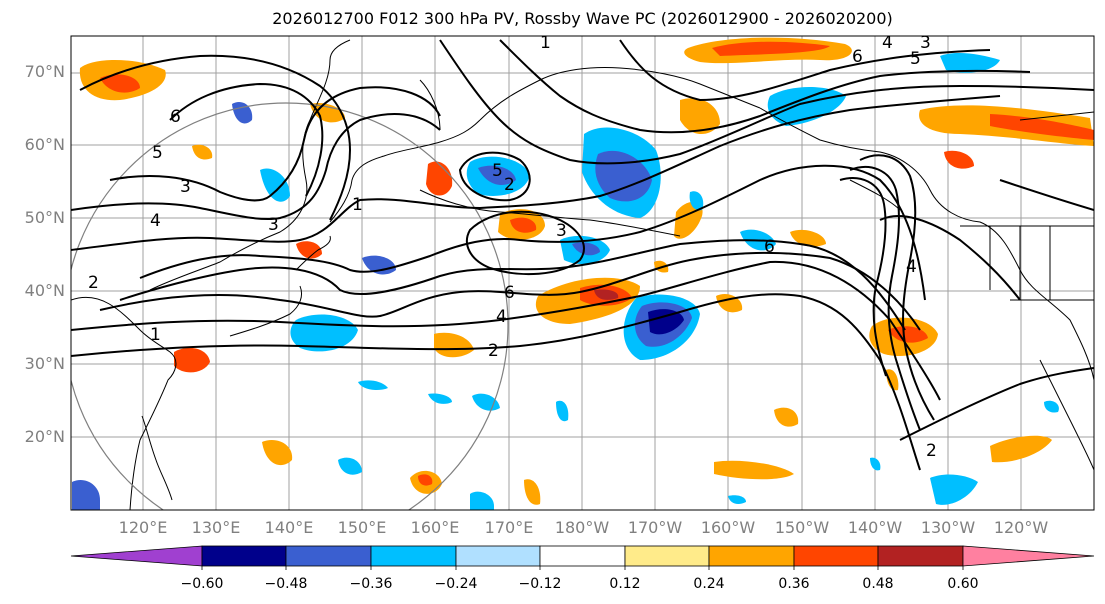  I want to click on colorbar-ticks, so click(582, 568).